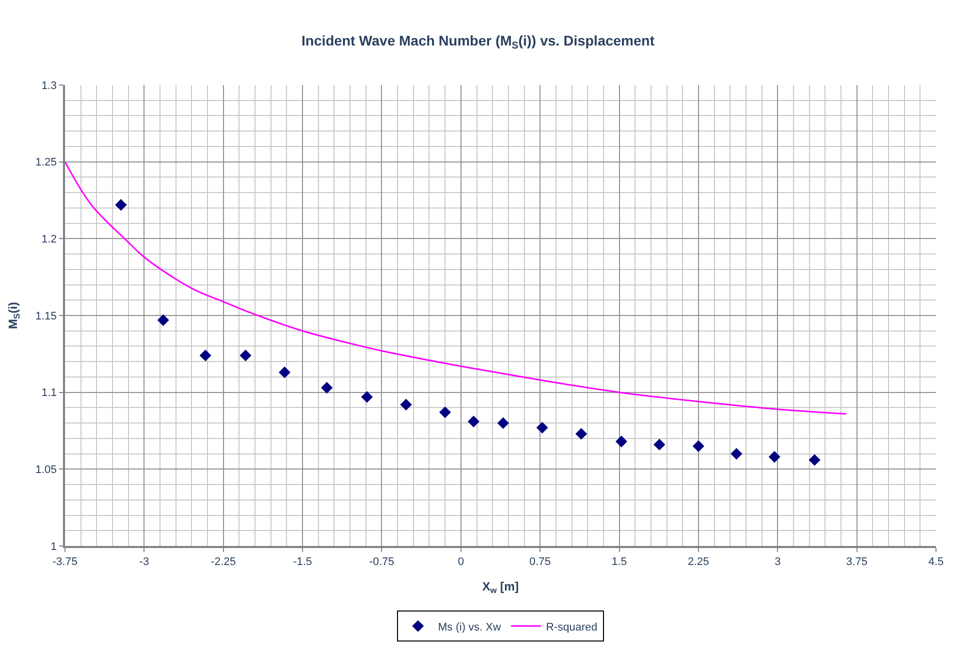 The image size is (956, 653). I want to click on legend-label: Ms (i) vs. Xw, so click(469, 627).